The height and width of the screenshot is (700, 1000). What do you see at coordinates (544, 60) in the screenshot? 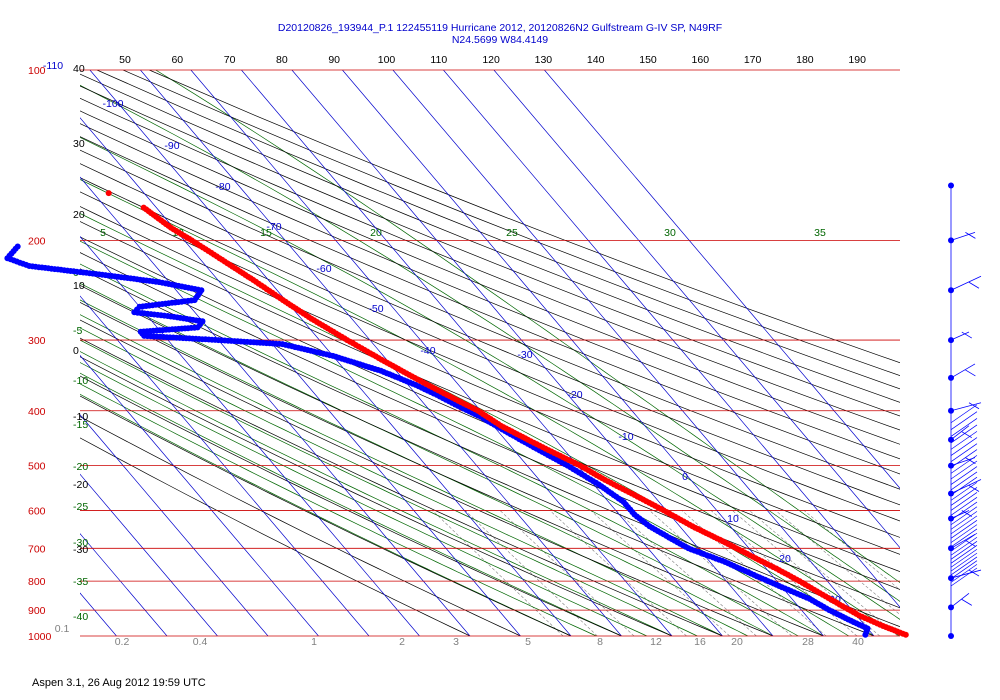
I see `top-tick-label: 130` at bounding box center [544, 60].